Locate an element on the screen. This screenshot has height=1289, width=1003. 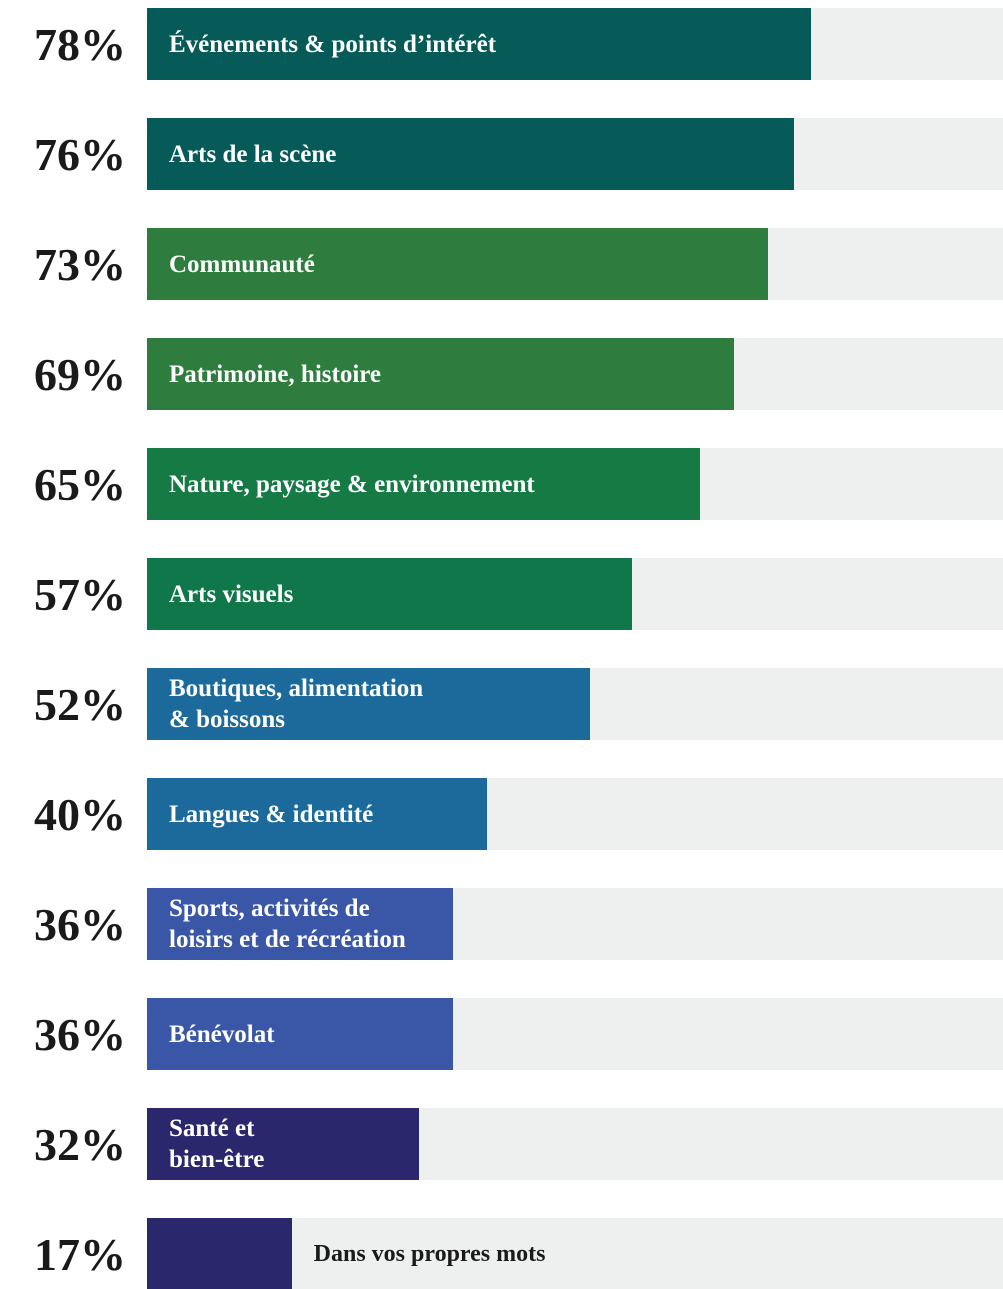
category-label: Bénévolat is located at coordinates (222, 1034).